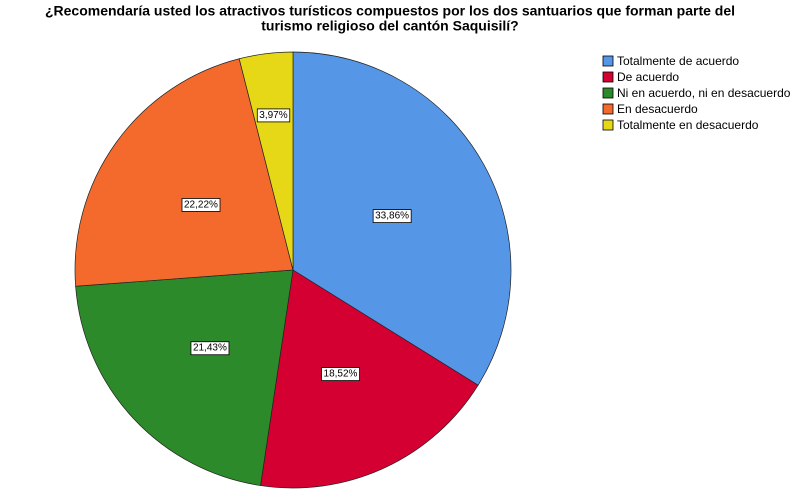  What do you see at coordinates (678, 61) in the screenshot?
I see `legend-label: Totalmente de acuerdo` at bounding box center [678, 61].